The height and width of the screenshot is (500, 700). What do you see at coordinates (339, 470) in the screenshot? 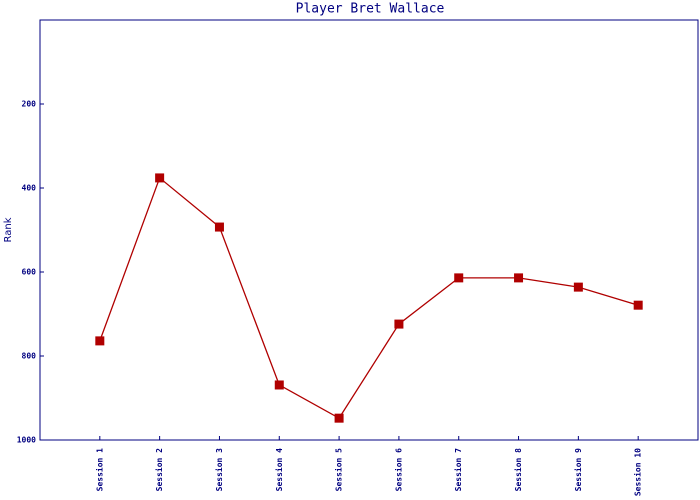
I see `x-tick-label: Session 5` at bounding box center [339, 470].